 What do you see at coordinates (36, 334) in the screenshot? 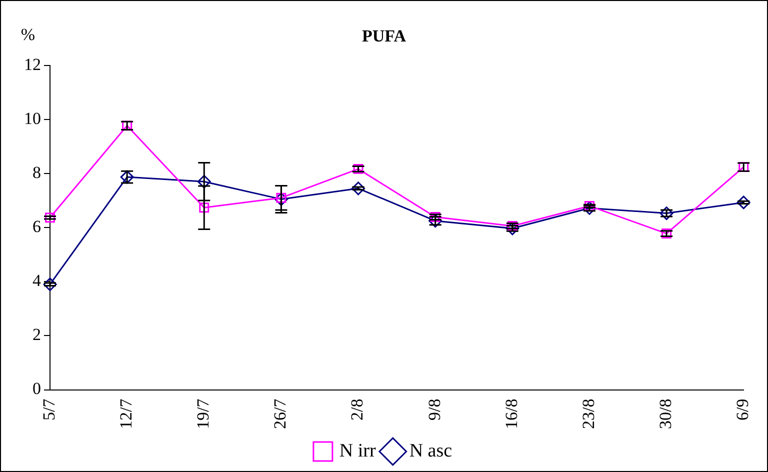
I see `y-tick-label: 2` at bounding box center [36, 334].